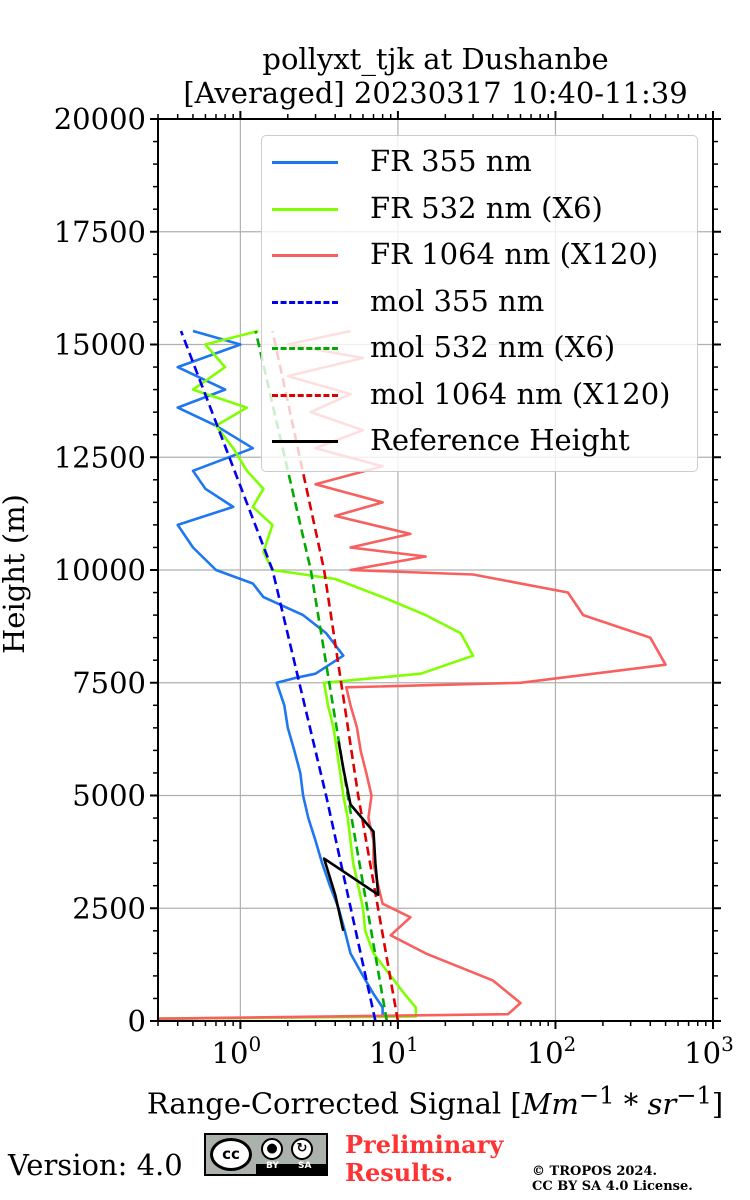  What do you see at coordinates (272, 1166) in the screenshot?
I see `by-label: BY` at bounding box center [272, 1166].